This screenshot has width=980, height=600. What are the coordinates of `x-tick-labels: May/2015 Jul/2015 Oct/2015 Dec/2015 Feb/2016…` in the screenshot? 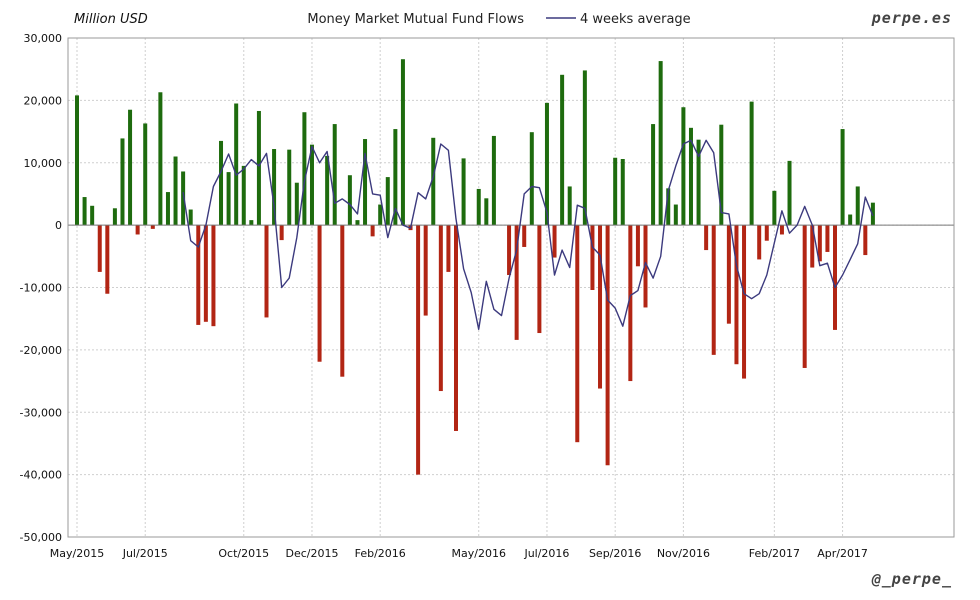 It's located at (459, 553).